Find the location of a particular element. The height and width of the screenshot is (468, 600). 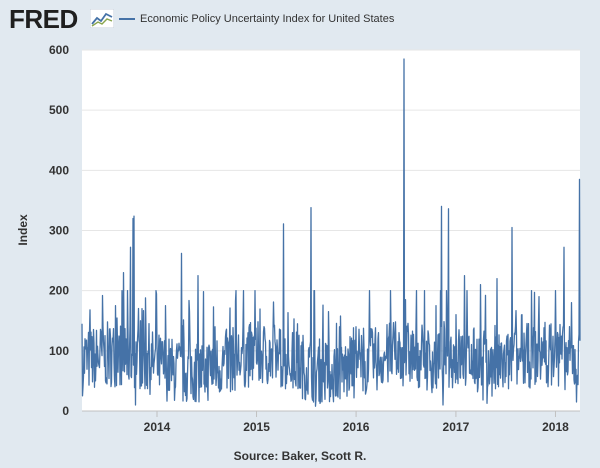

y-tick-label: 500 is located at coordinates (59, 110).